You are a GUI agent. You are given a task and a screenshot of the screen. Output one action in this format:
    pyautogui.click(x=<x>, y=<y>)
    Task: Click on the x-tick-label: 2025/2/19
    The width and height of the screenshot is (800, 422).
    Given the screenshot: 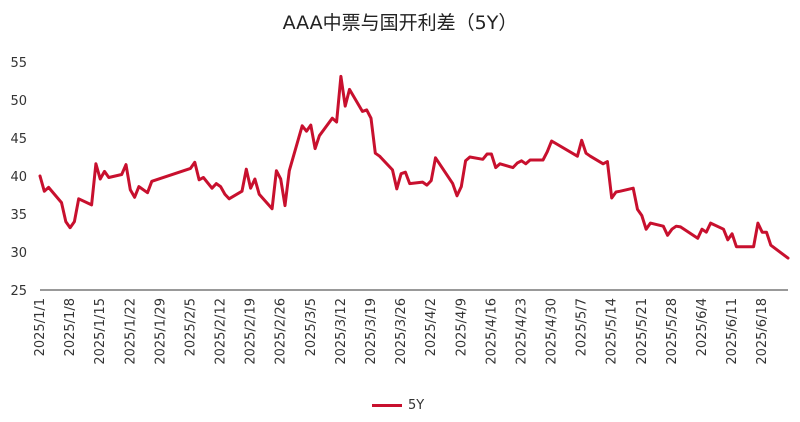 What is the action you would take?
    pyautogui.click(x=251, y=331)
    